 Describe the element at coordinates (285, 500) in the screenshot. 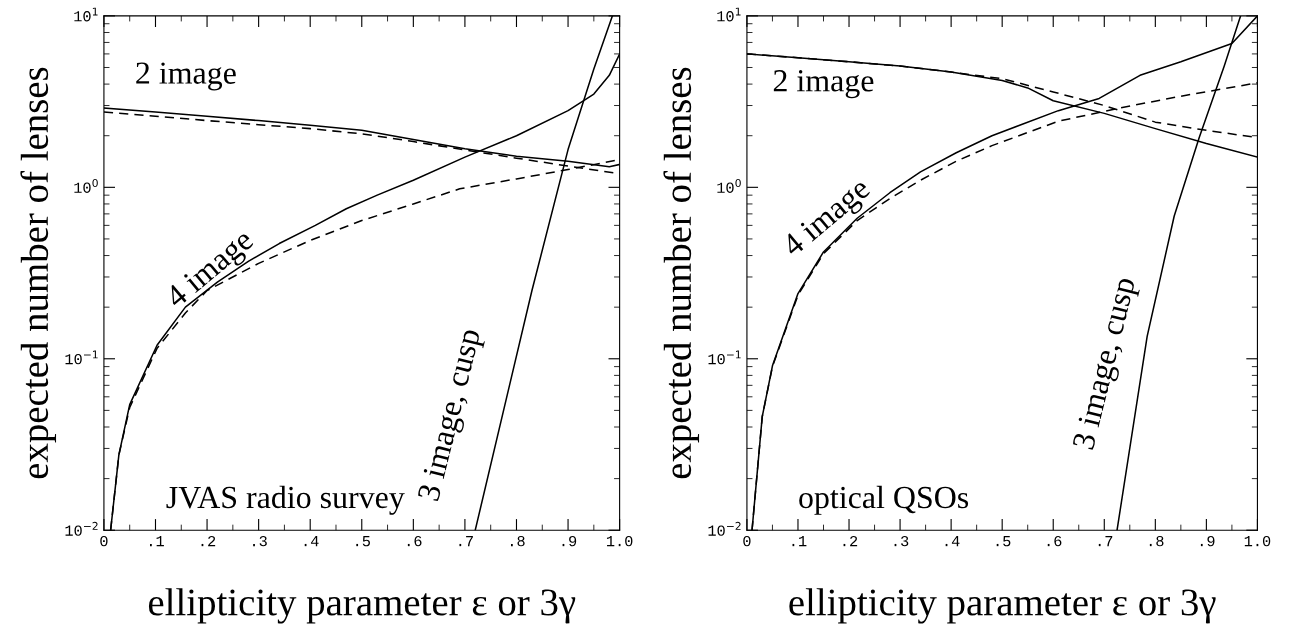

I see `annotation: JVAS radio survey` at that location.